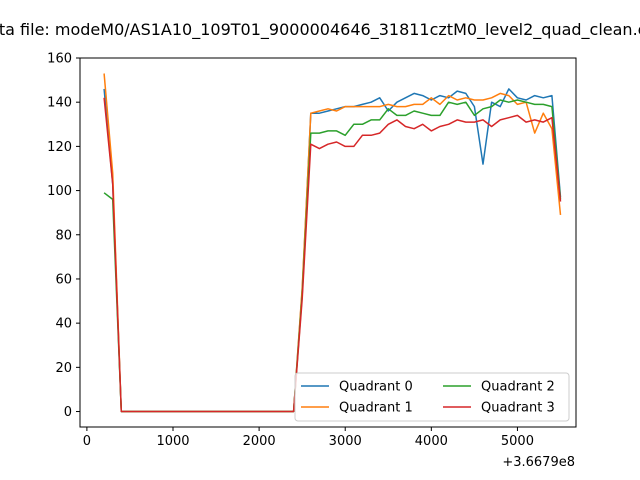 Image resolution: width=640 pixels, height=480 pixels. Describe the element at coordinates (345, 441) in the screenshot. I see `x-tick-label: 3000` at that location.